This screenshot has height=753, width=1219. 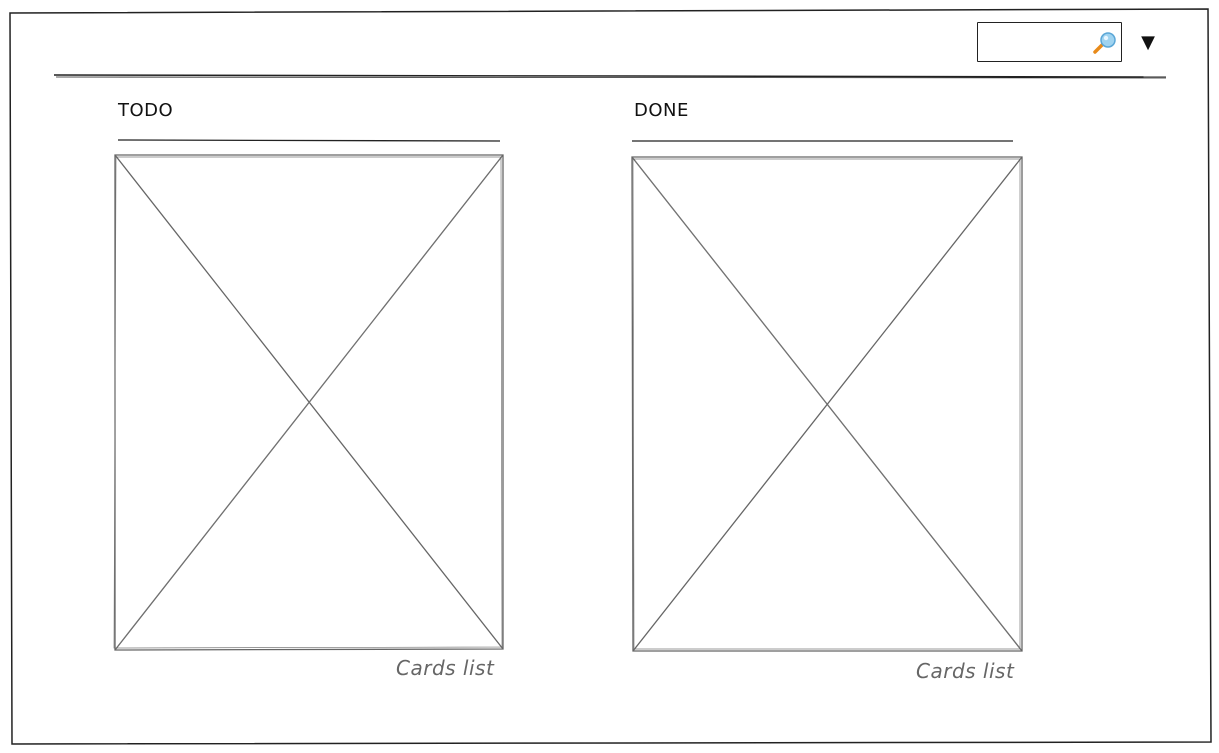 What do you see at coordinates (1148, 42) in the screenshot?
I see `triangle-down-icon: ▼` at bounding box center [1148, 42].